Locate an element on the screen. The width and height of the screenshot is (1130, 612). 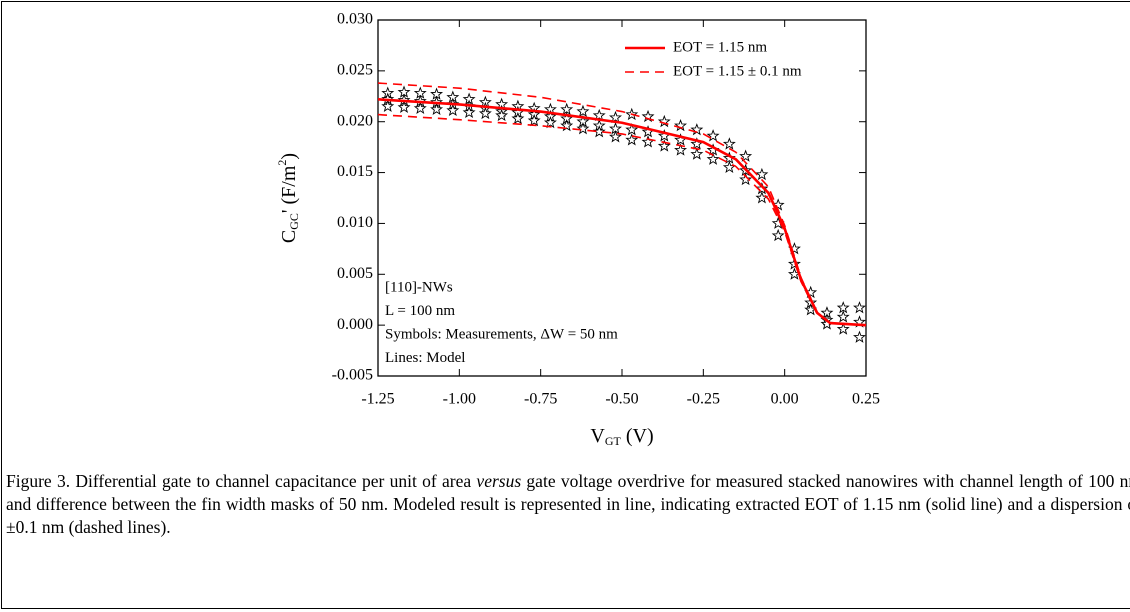
y-label-rest: ' (F/m is located at coordinates (289, 189).